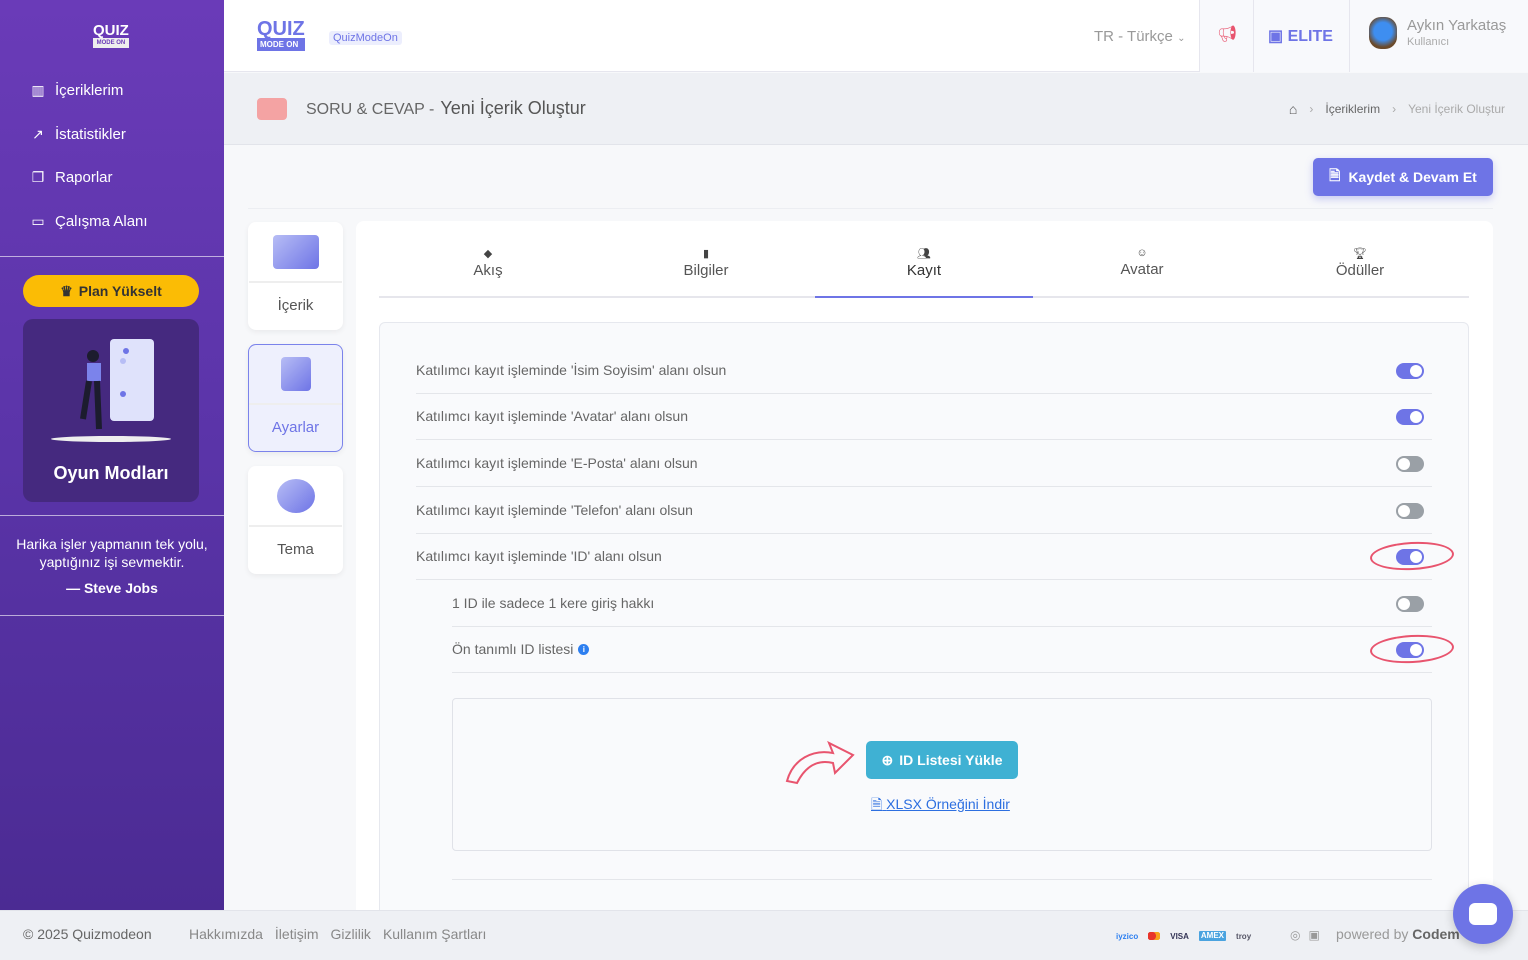 This screenshot has height=960, width=1528. I want to click on side-card-label: Tema, so click(295, 549).